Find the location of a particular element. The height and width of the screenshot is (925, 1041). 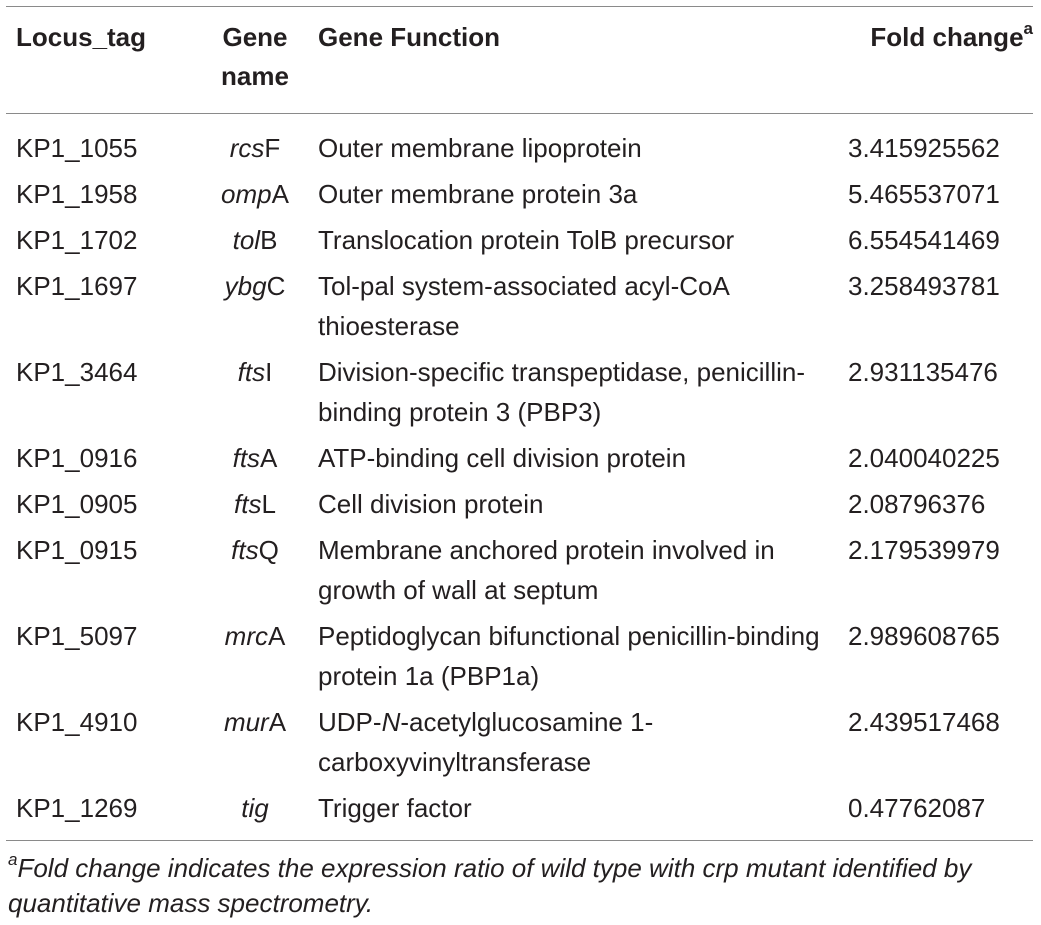

cell-fold-change: 0.47762087 is located at coordinates (917, 808).